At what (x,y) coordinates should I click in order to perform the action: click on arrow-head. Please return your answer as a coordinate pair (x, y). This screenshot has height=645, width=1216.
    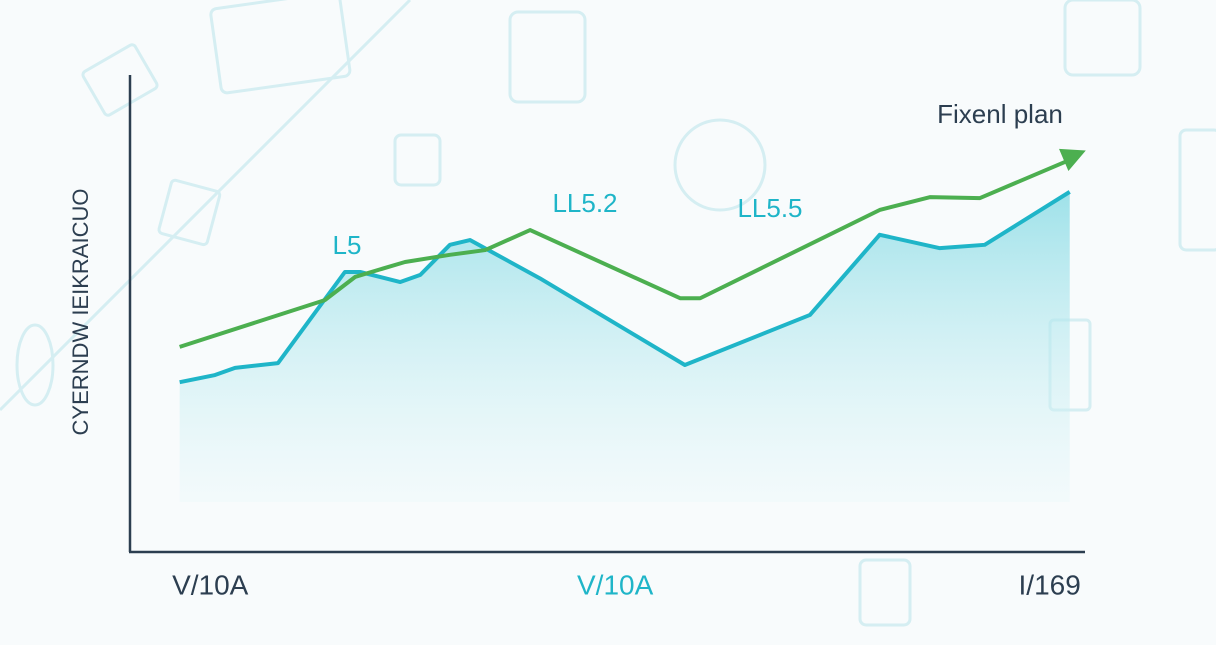
    Looking at the image, I should click on (1072, 159).